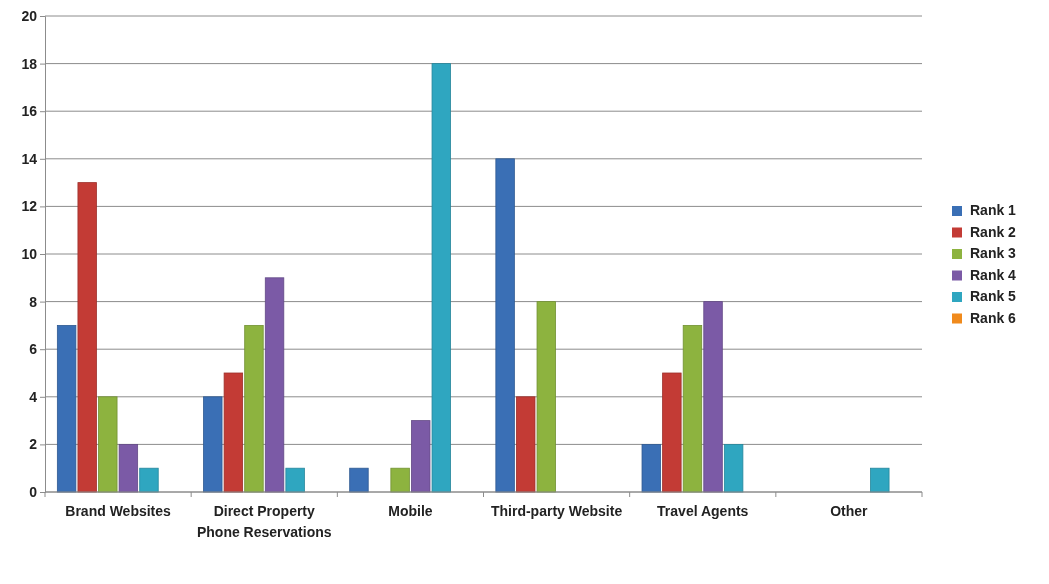 The height and width of the screenshot is (584, 1049). What do you see at coordinates (29, 63) in the screenshot?
I see `y-tick-label: 18` at bounding box center [29, 63].